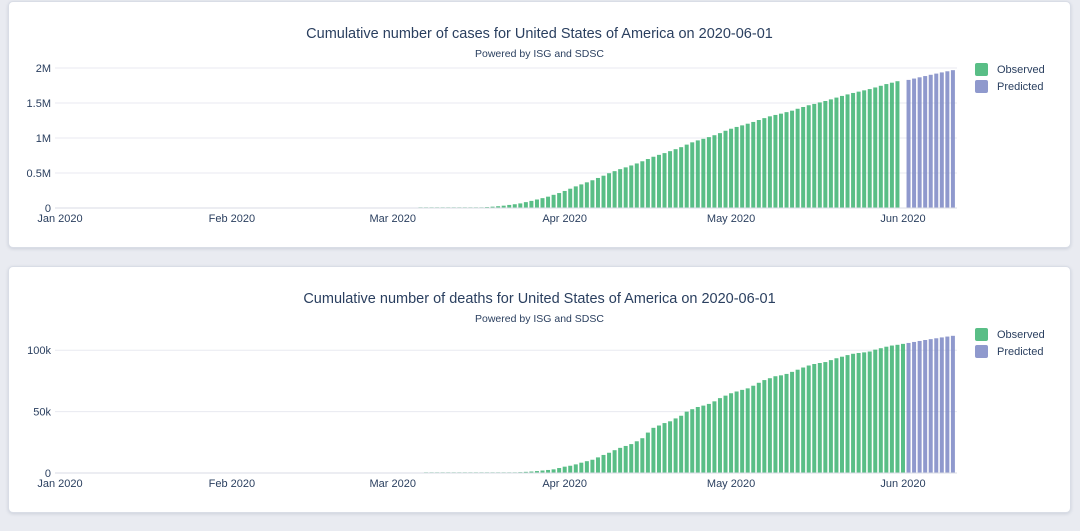 This screenshot has height=531, width=1080. What do you see at coordinates (43, 69) in the screenshot?
I see `y-tick-label: 2M` at bounding box center [43, 69].